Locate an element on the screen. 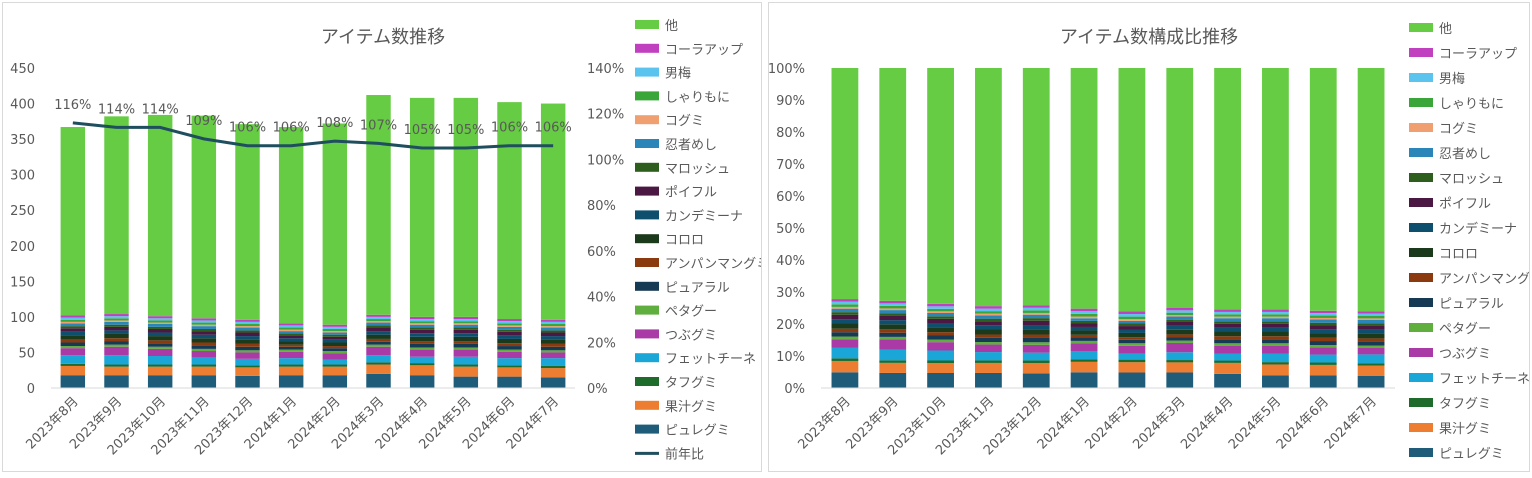  legend-label: コグミ is located at coordinates (684, 121).